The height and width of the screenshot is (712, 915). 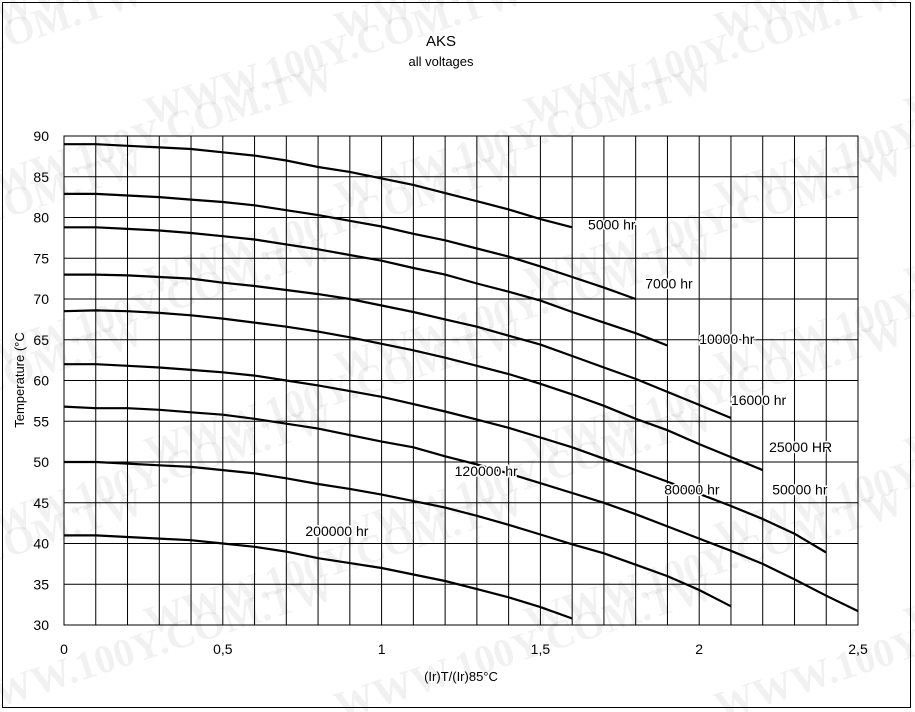 What do you see at coordinates (41, 299) in the screenshot?
I see `y-tick-label: 70` at bounding box center [41, 299].